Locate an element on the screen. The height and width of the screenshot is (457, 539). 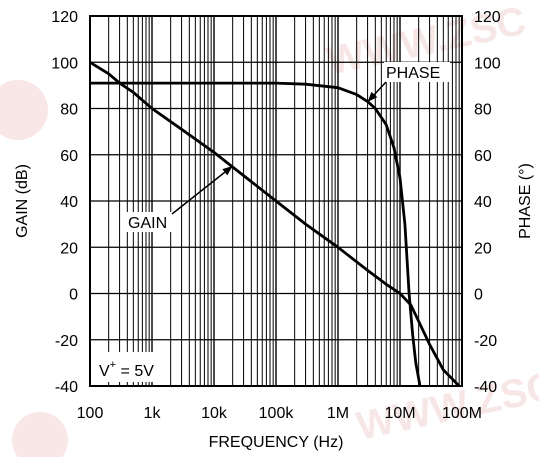
y-tick-label-left: 80 is located at coordinates (69, 110).